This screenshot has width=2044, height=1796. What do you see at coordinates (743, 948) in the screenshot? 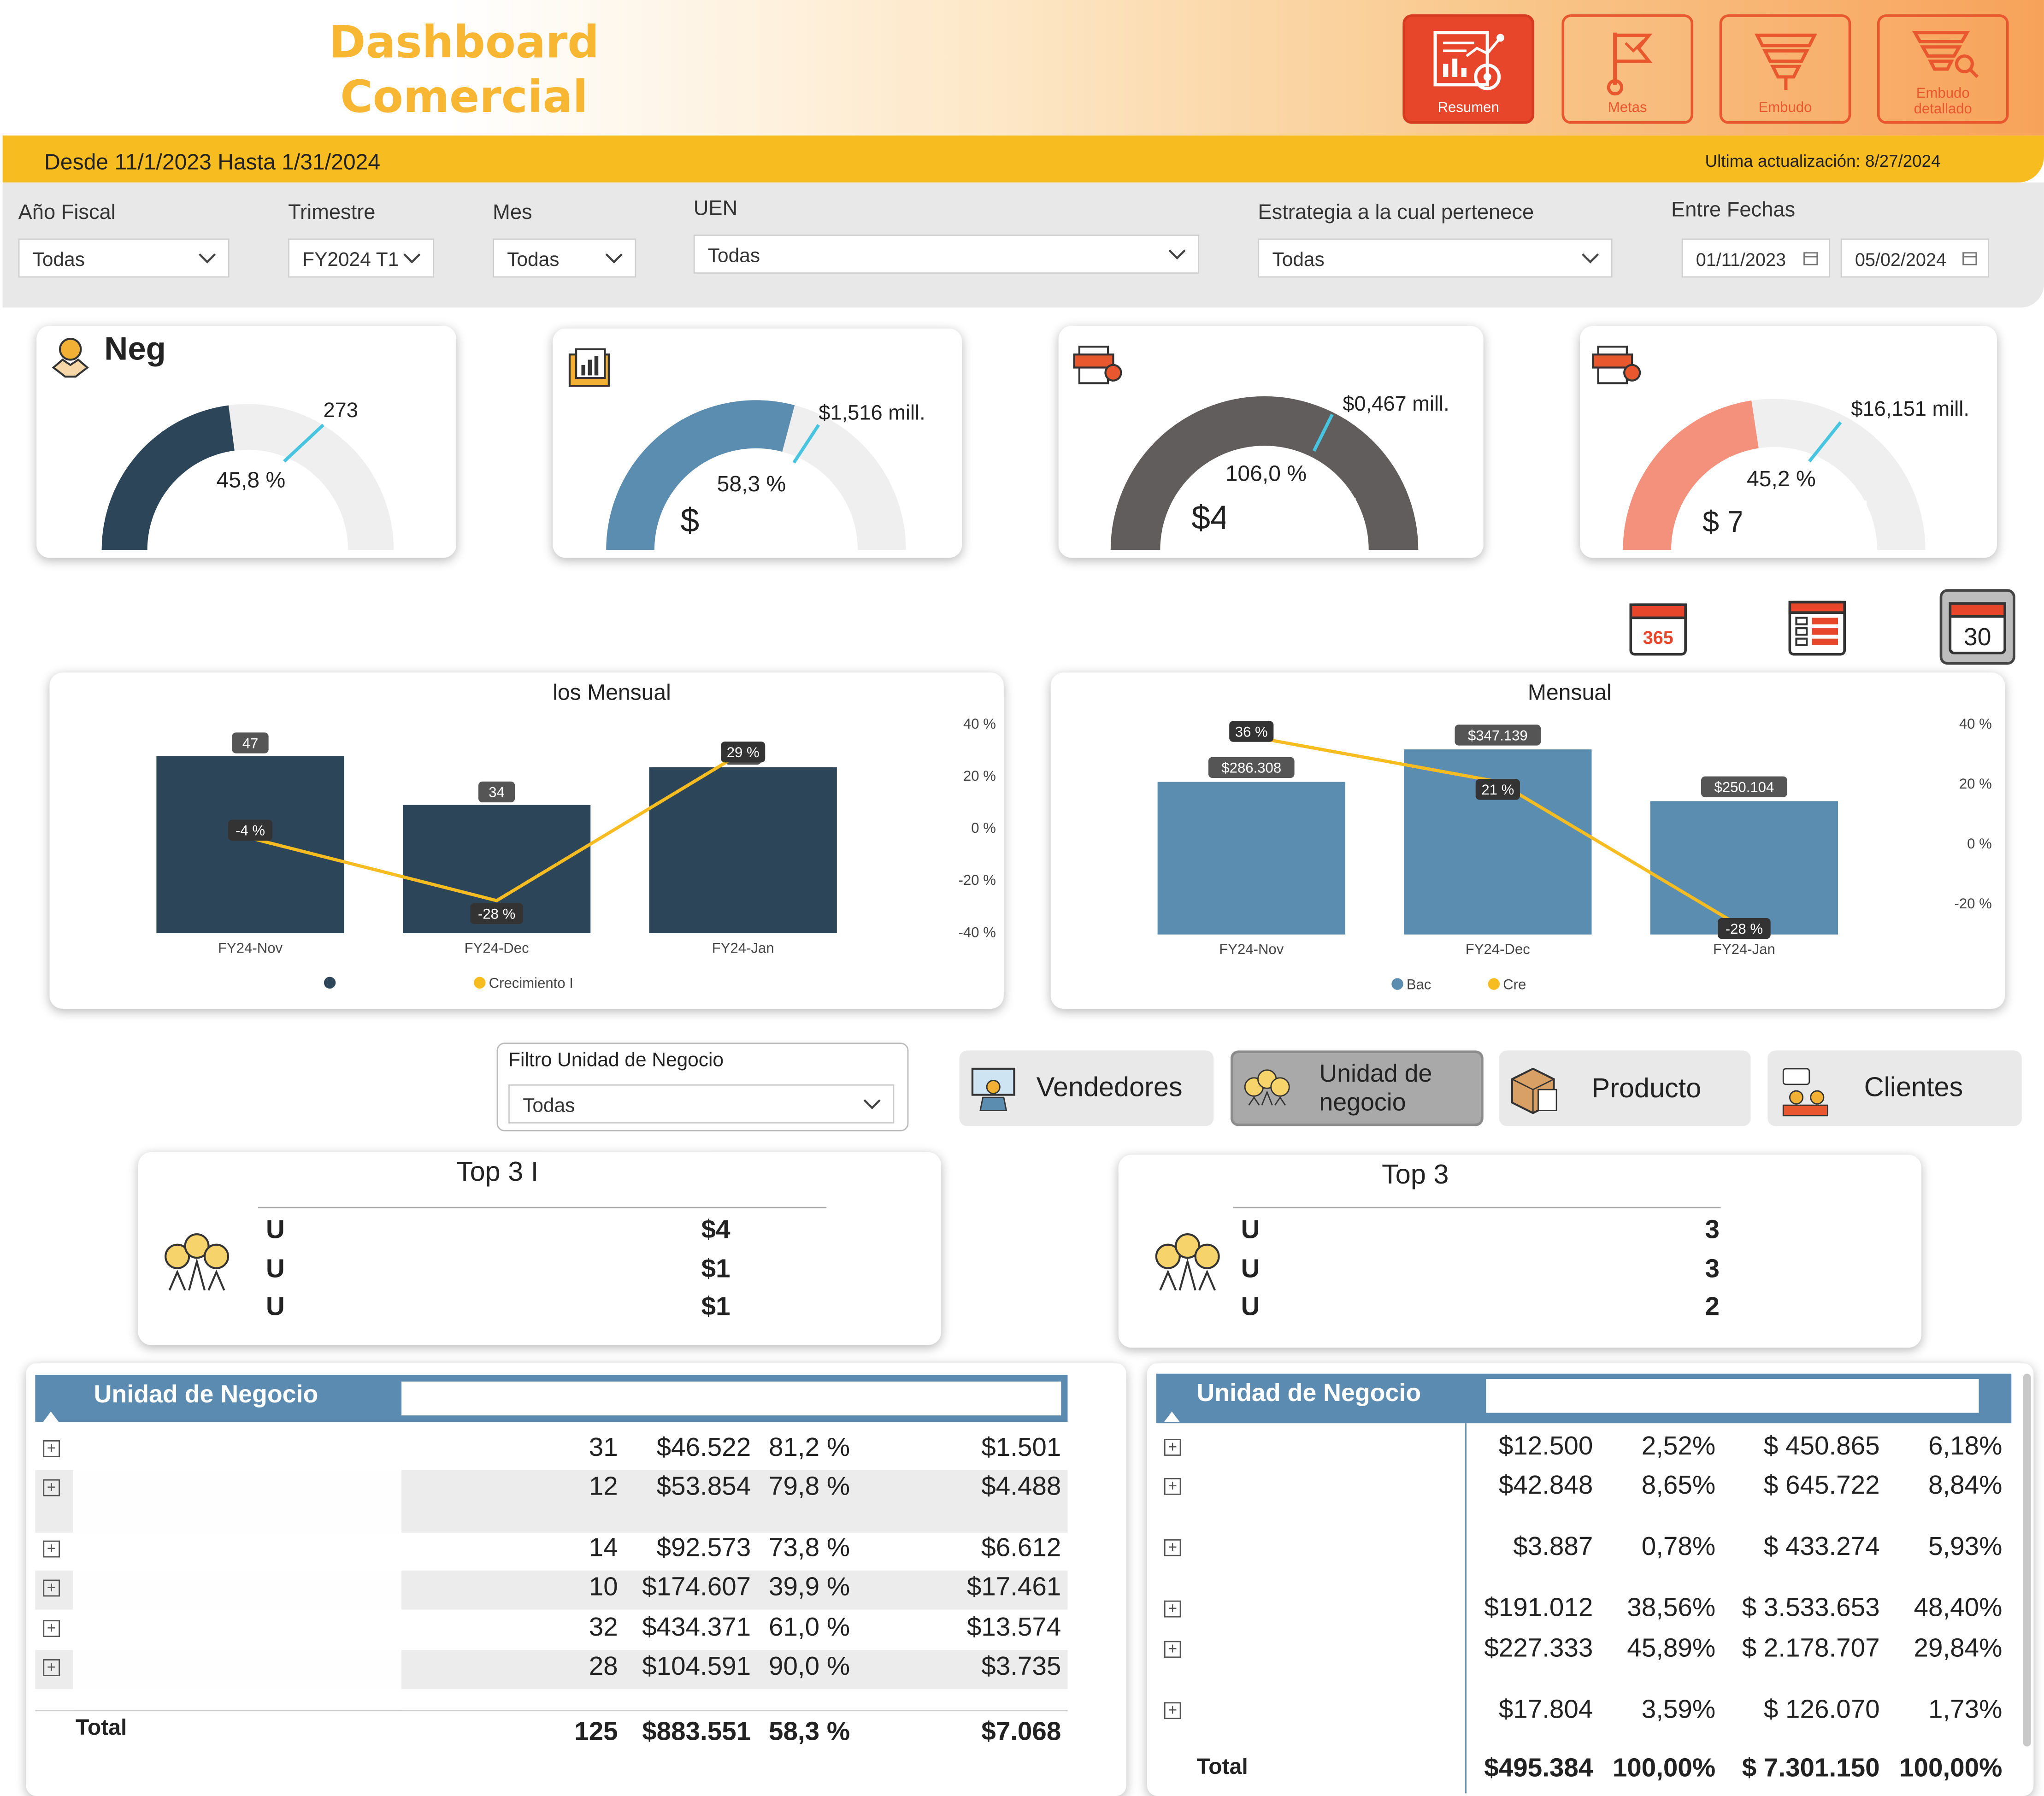
I see `x-tick-label: FY24-Jan` at bounding box center [743, 948].